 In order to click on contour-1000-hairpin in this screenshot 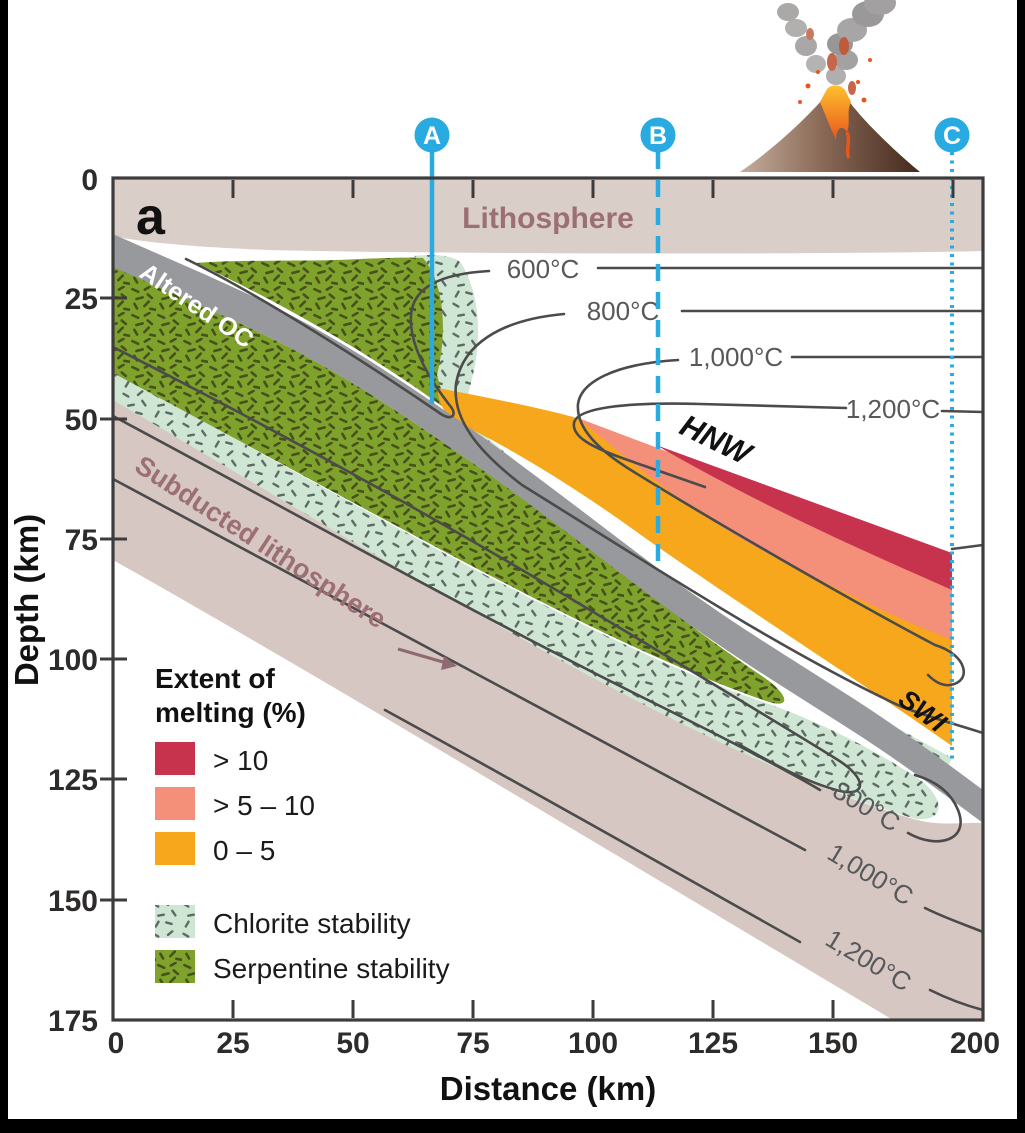, I will do `click(771, 522)`.